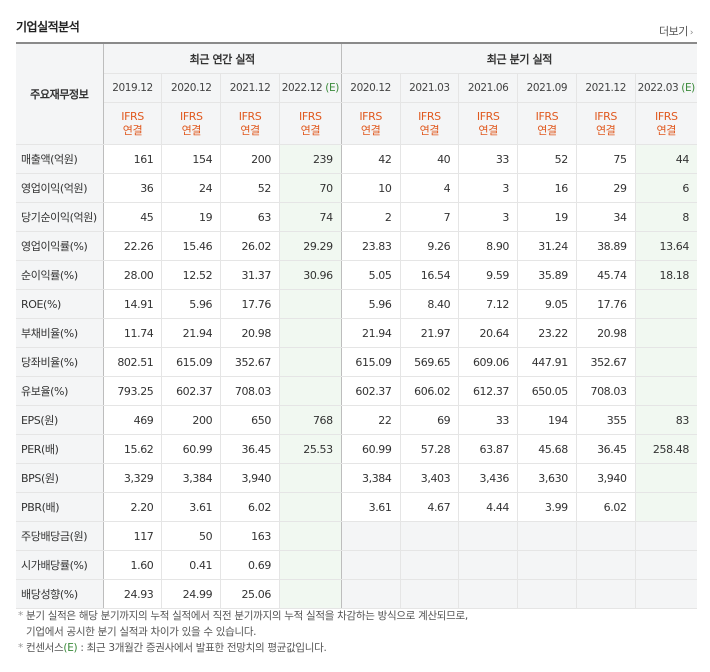  What do you see at coordinates (430, 333) in the screenshot?
I see `quarter-value: 21.97` at bounding box center [430, 333].